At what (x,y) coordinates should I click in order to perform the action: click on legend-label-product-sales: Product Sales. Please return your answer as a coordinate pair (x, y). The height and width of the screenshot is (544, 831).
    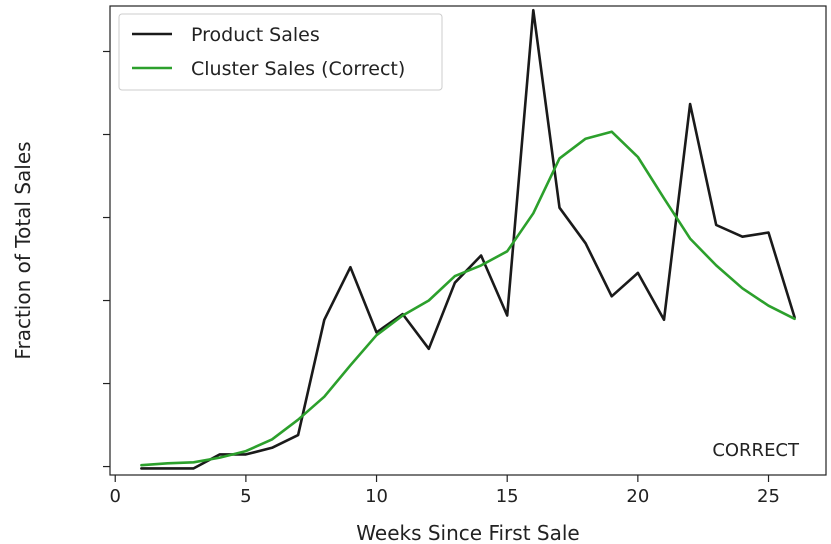
    Looking at the image, I should click on (255, 35).